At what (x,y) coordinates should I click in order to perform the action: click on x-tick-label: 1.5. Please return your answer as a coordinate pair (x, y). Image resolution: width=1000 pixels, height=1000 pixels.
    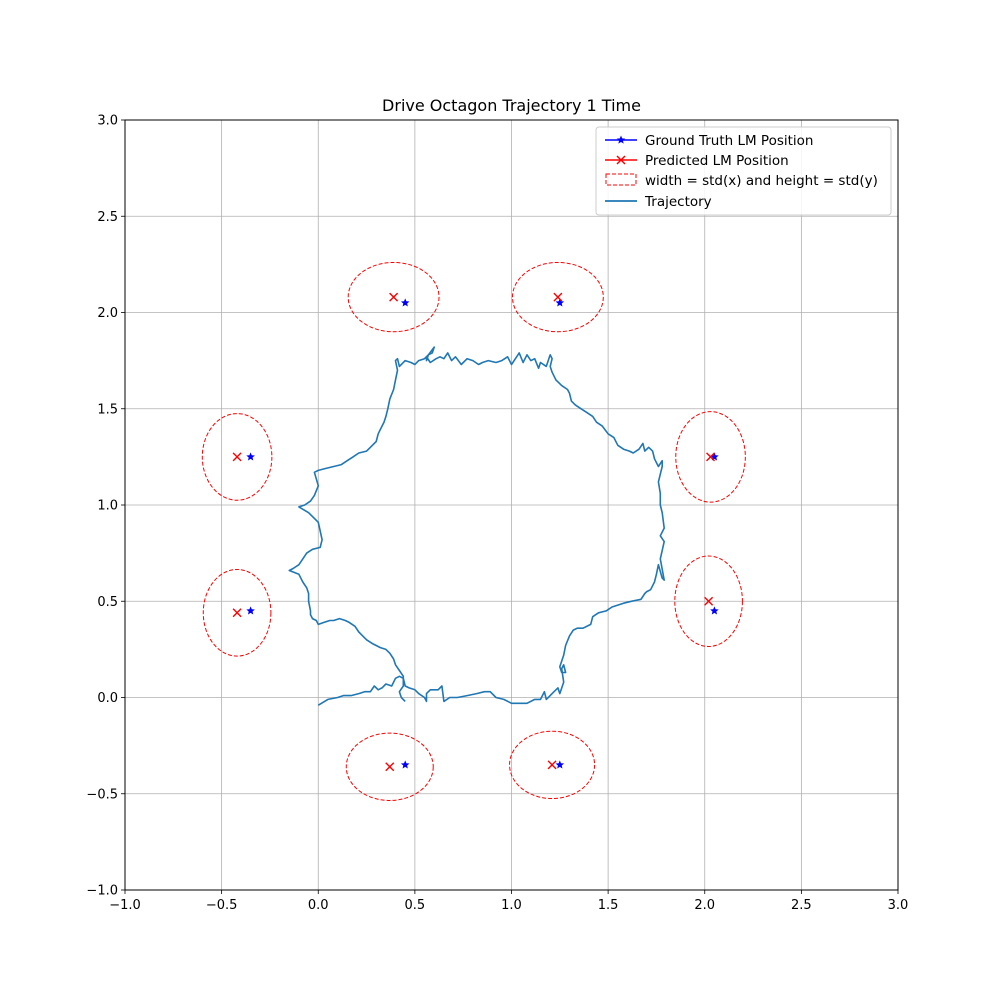
    Looking at the image, I should click on (608, 905).